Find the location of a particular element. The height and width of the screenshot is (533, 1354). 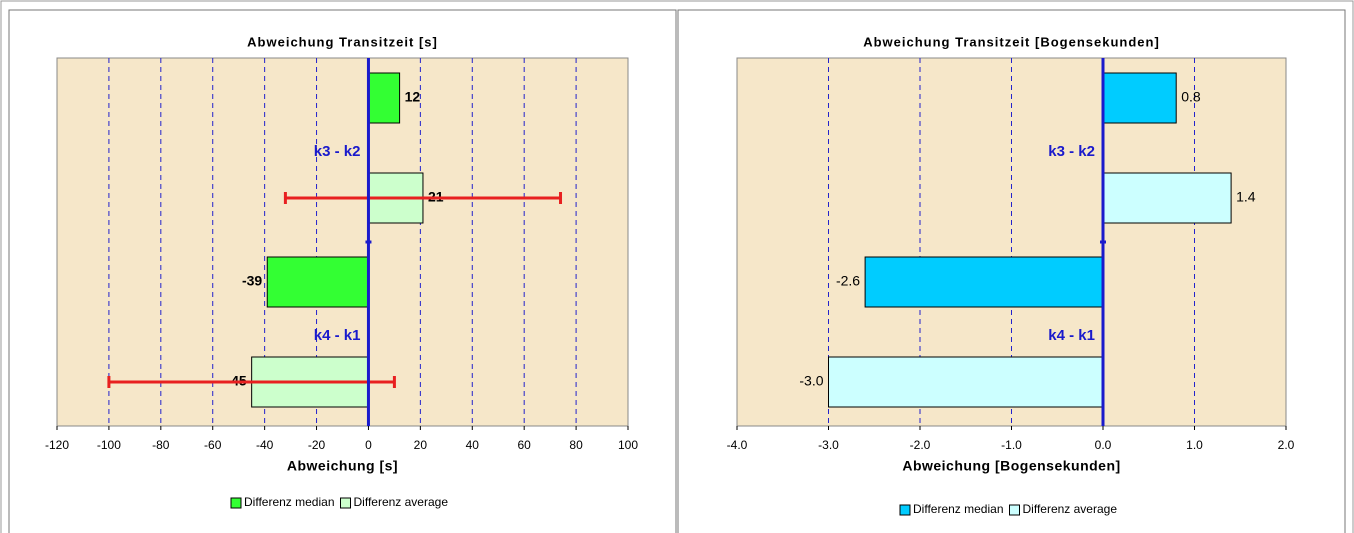

x-tick-label: -20 is located at coordinates (317, 445).